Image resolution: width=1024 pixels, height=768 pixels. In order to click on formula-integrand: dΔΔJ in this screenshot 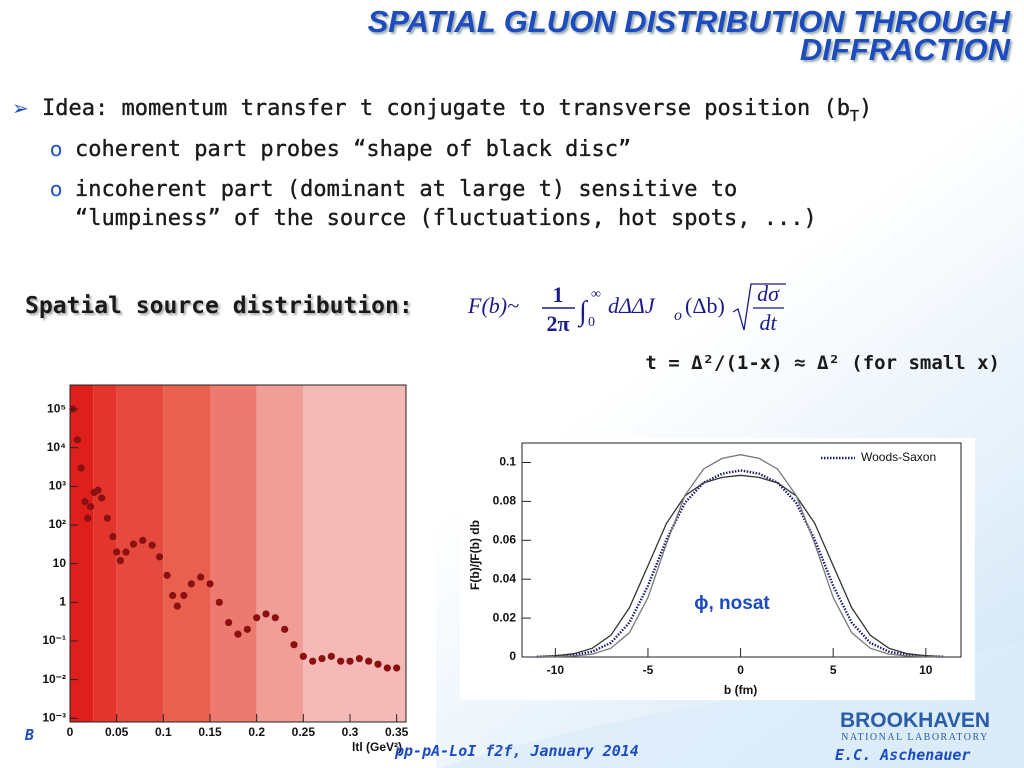, I will do `click(632, 305)`.